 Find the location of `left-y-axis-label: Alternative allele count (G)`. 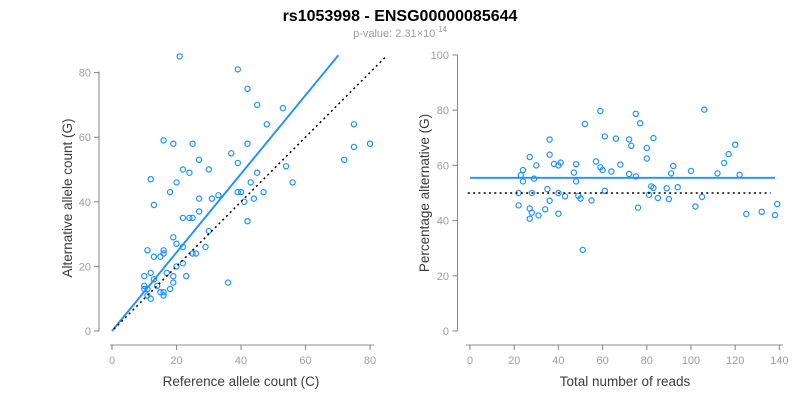

left-y-axis-label: Alternative allele count (G) is located at coordinates (67, 197).